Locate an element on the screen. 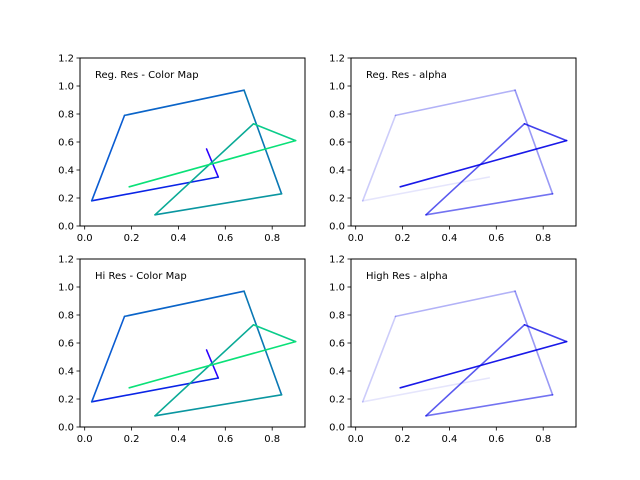  panel-title: Reg. Res - alpha is located at coordinates (406, 75).